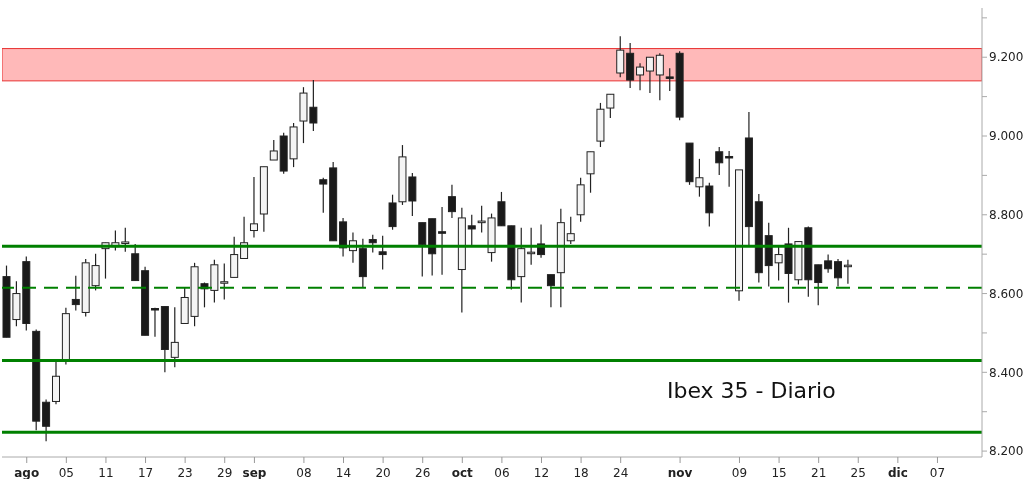  Describe the element at coordinates (106, 472) in the screenshot. I see `x-tick-label: 11` at that location.